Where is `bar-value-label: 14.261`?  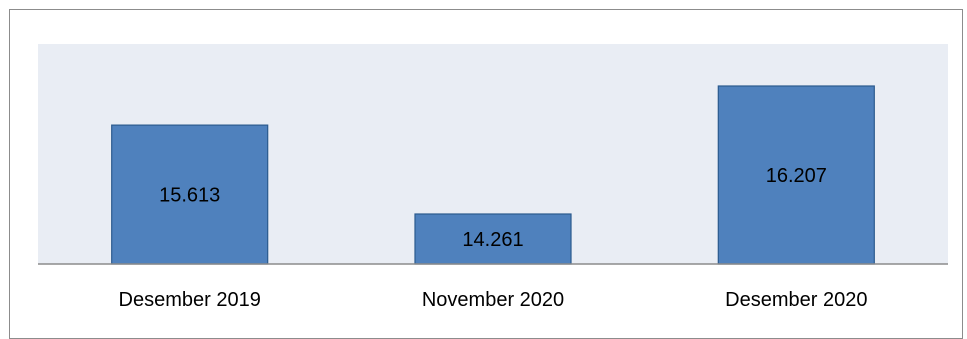 bar-value-label: 14.261 is located at coordinates (492, 240).